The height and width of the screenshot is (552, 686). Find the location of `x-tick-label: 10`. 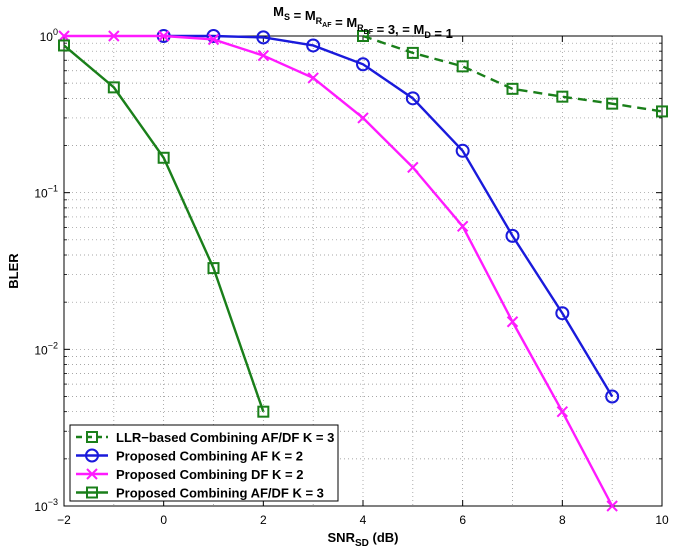

x-tick-label: 10 is located at coordinates (662, 520).